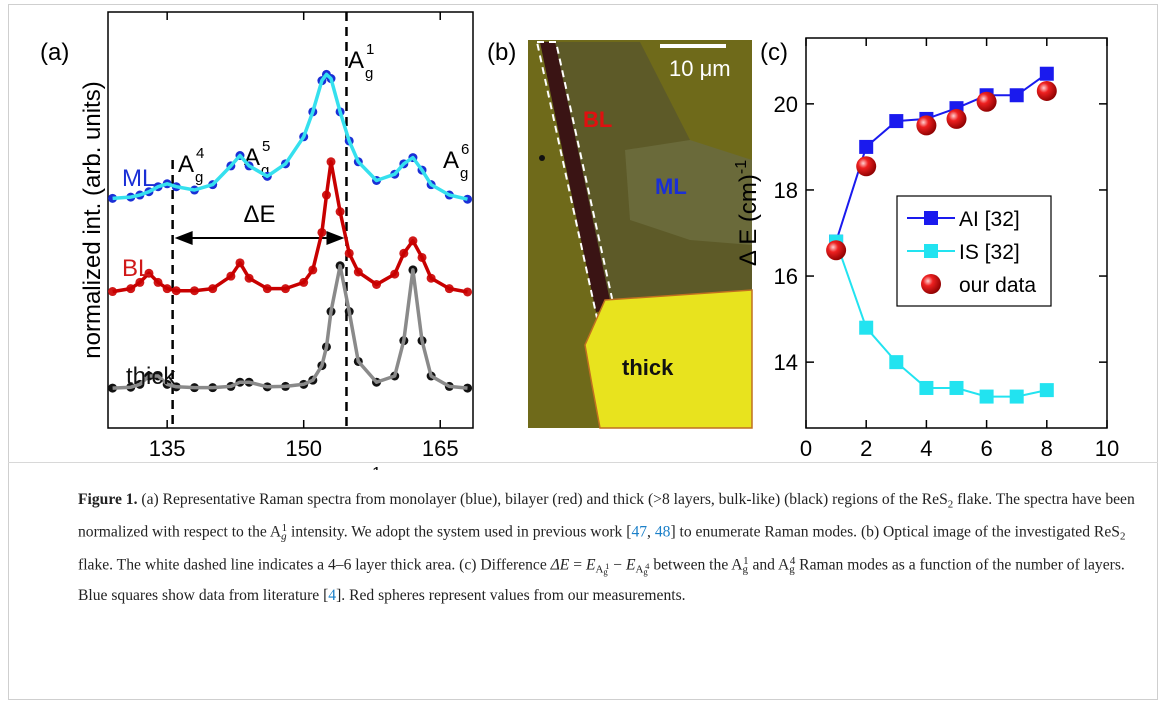 The width and height of the screenshot is (1168, 706). What do you see at coordinates (260, 214) in the screenshot?
I see `delta-label: ΔE` at bounding box center [260, 214].